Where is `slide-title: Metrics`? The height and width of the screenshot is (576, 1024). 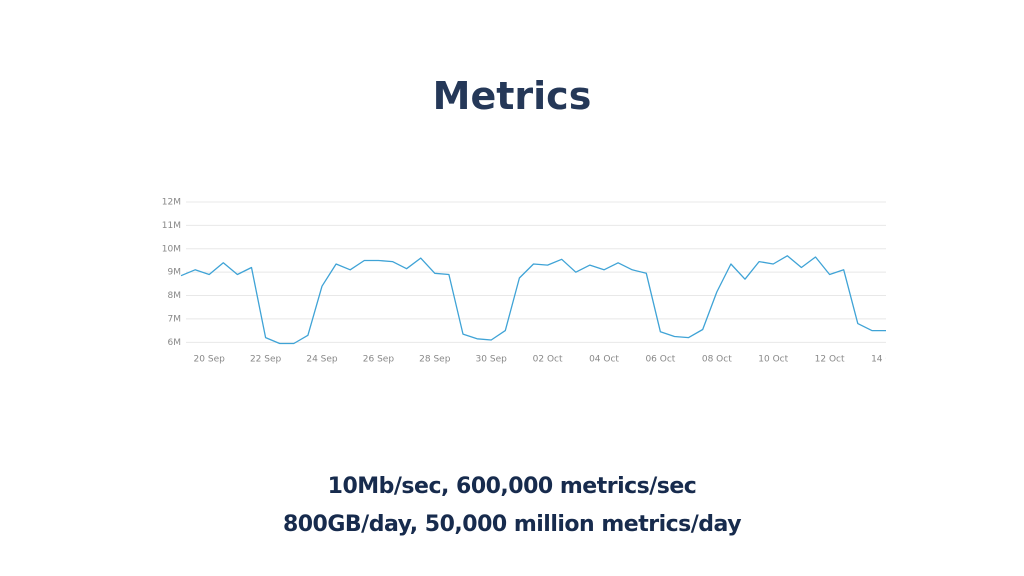
slide-title: Metrics is located at coordinates (512, 96).